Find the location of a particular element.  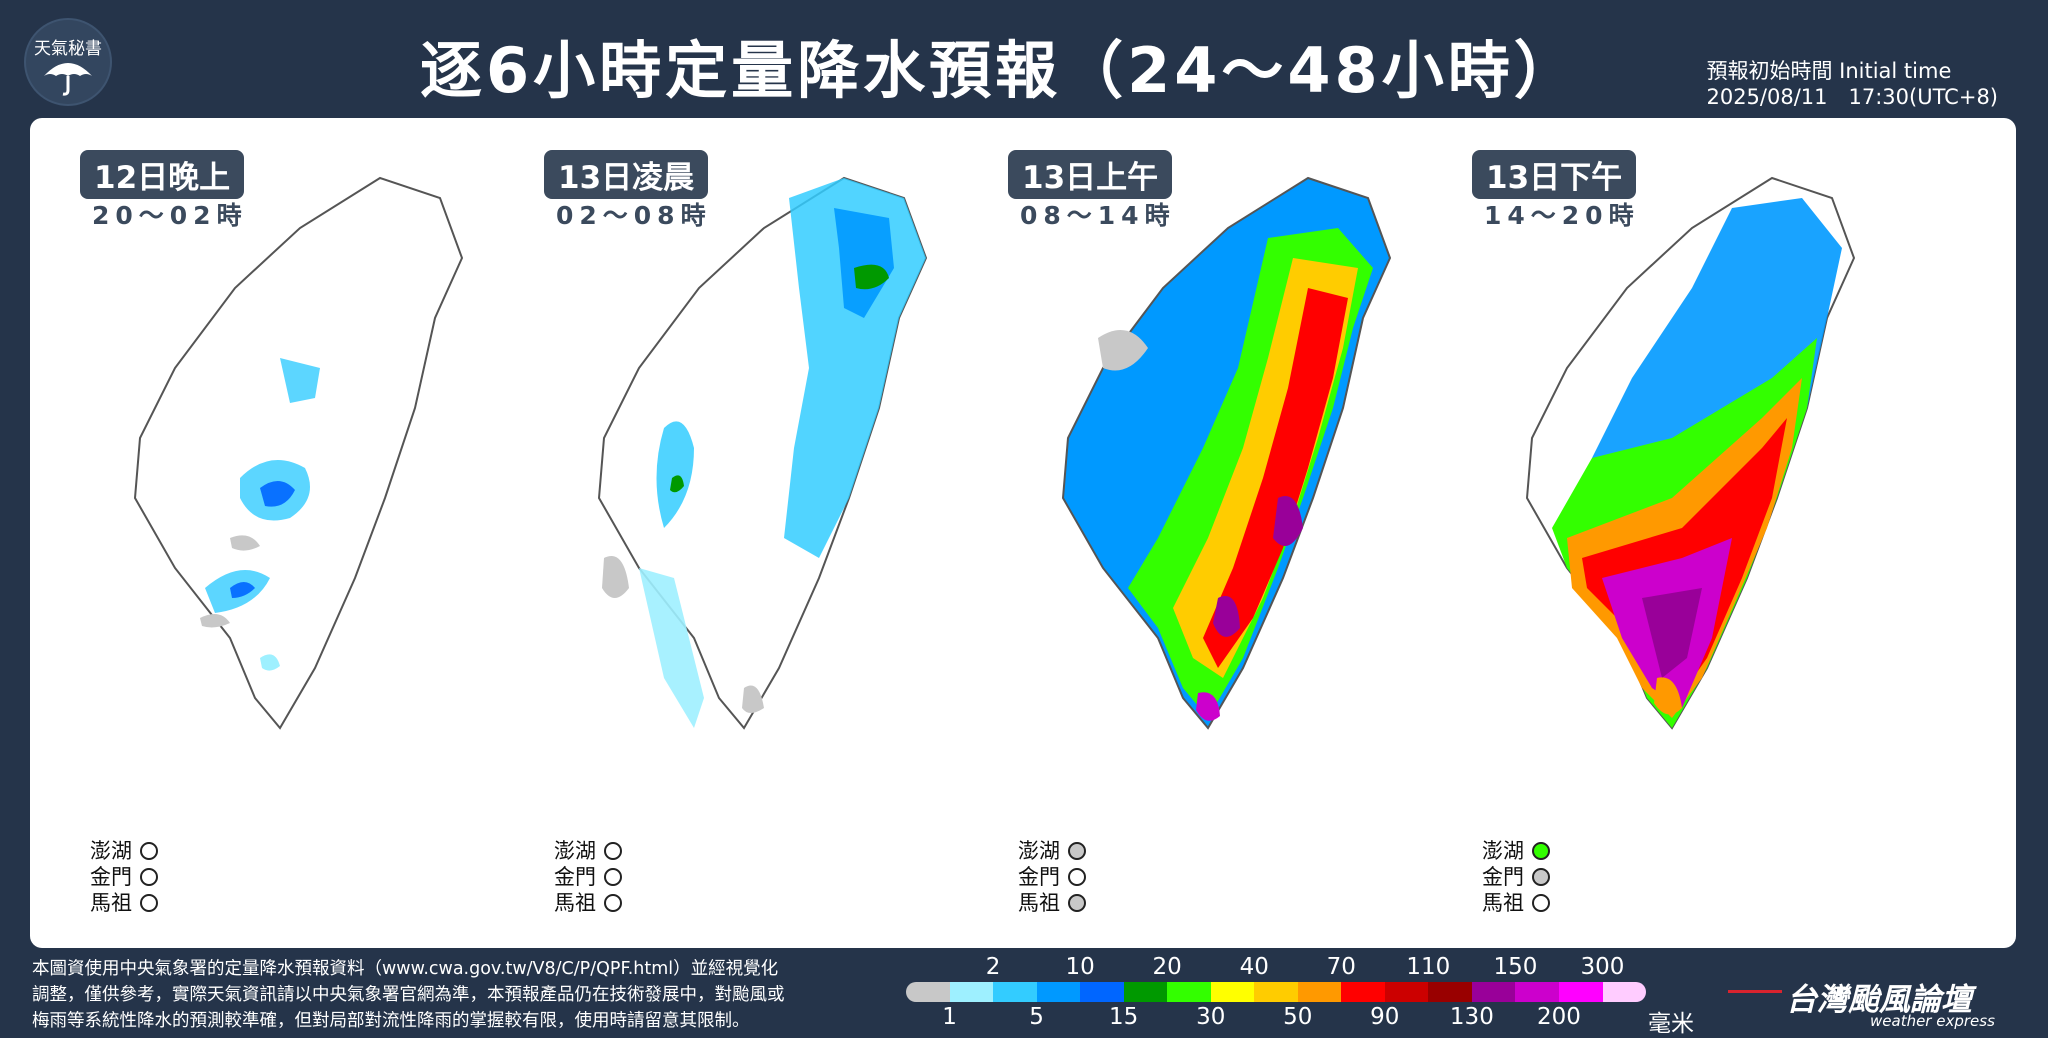

period-hours: 02～08時 is located at coordinates (634, 215).